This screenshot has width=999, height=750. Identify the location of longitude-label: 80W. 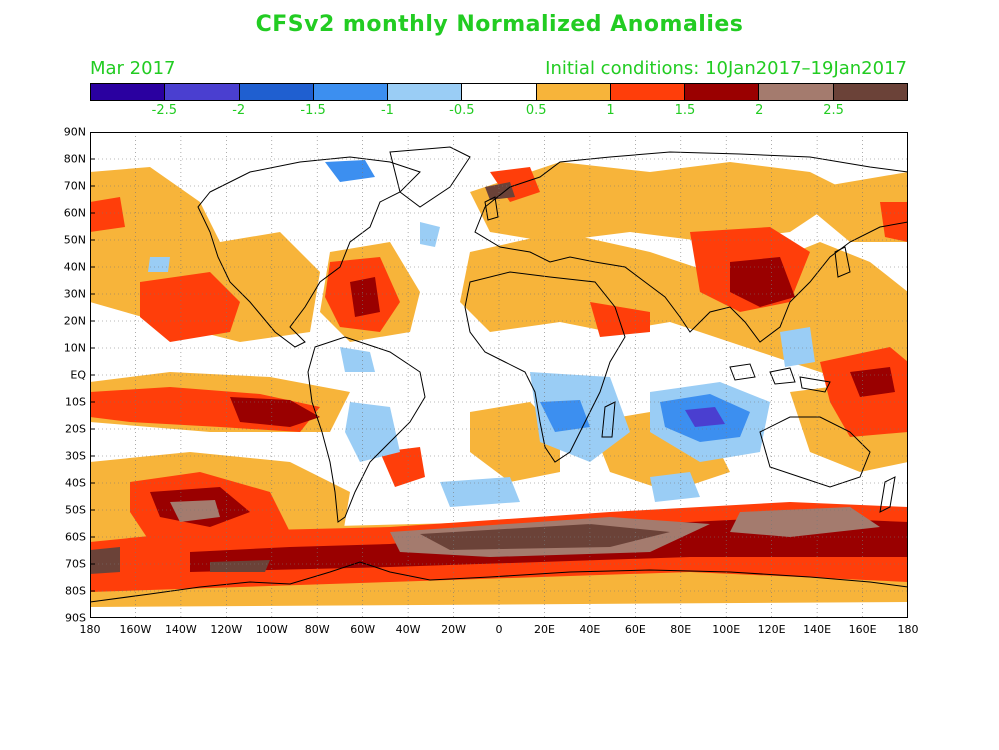
(317, 629).